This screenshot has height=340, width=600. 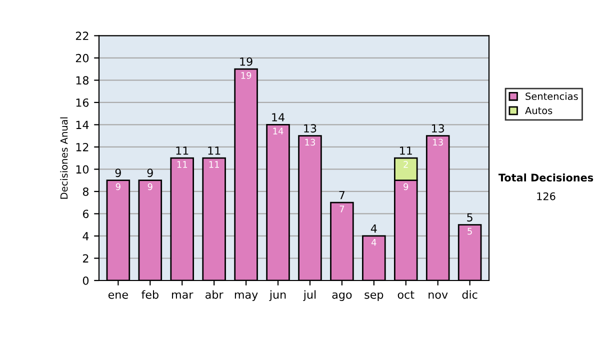 I want to click on data-label: 19, so click(x=246, y=75).